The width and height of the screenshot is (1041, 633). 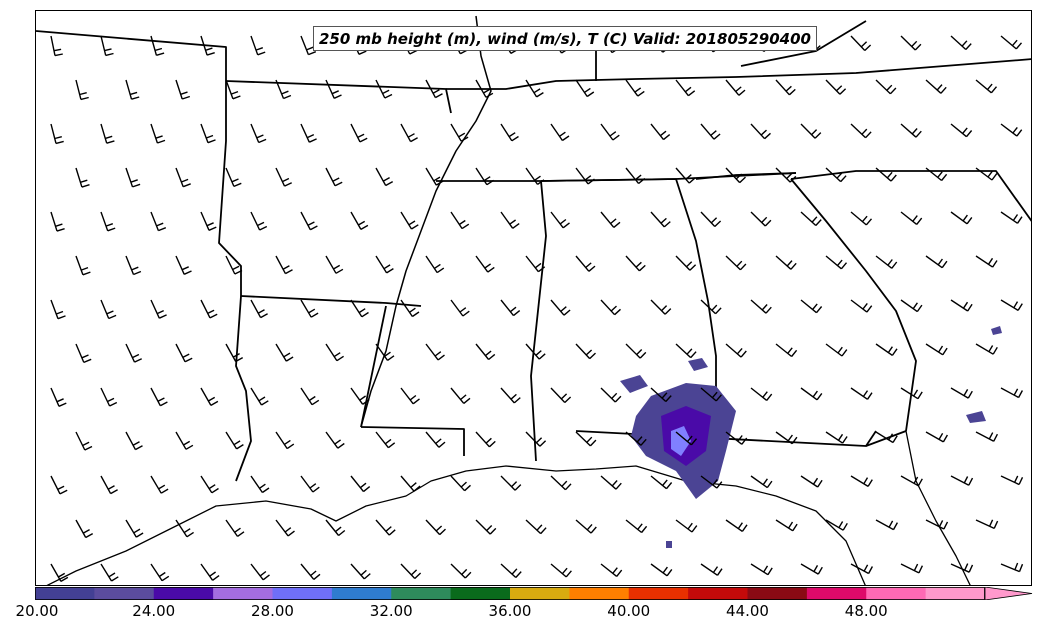 What do you see at coordinates (866, 611) in the screenshot?
I see `colorbar-tick-label: 48.00` at bounding box center [866, 611].